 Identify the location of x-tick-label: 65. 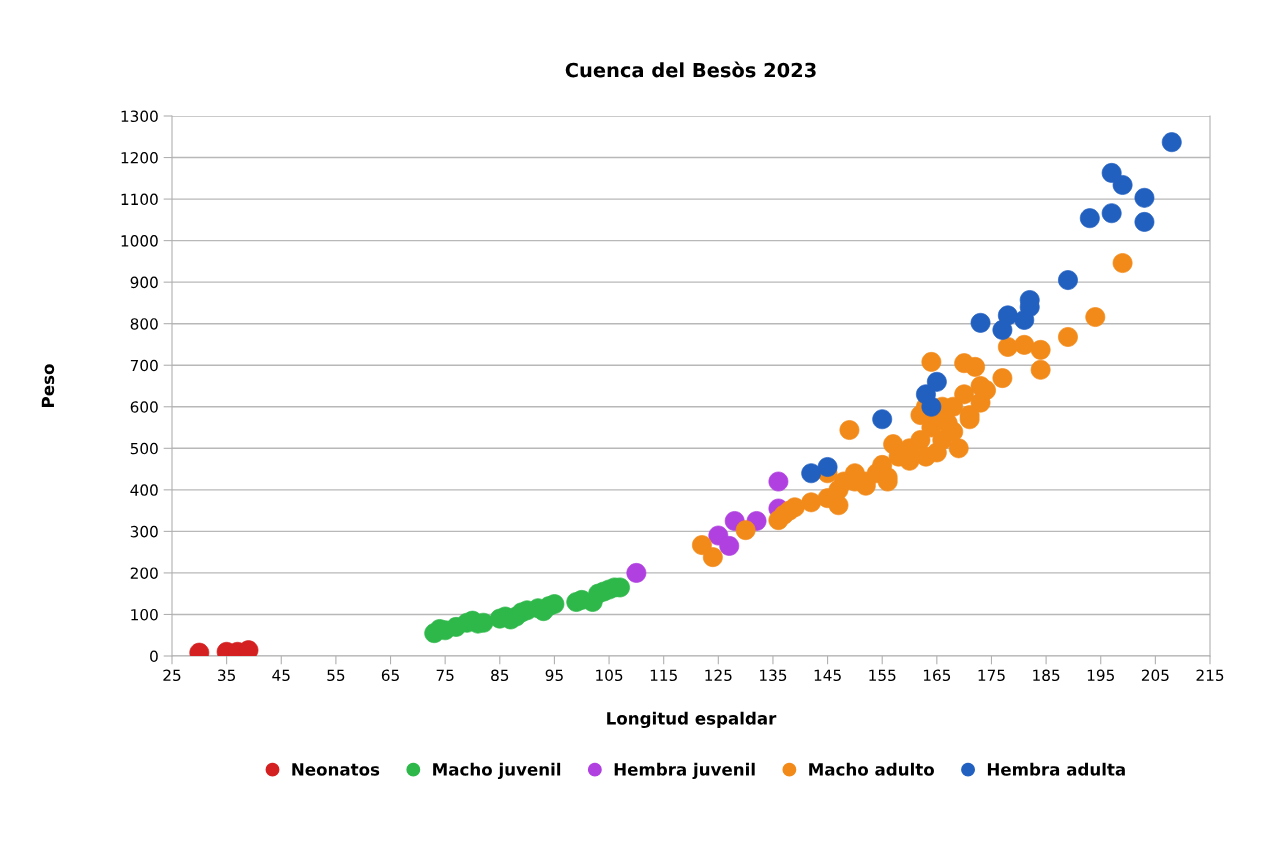
(390, 675).